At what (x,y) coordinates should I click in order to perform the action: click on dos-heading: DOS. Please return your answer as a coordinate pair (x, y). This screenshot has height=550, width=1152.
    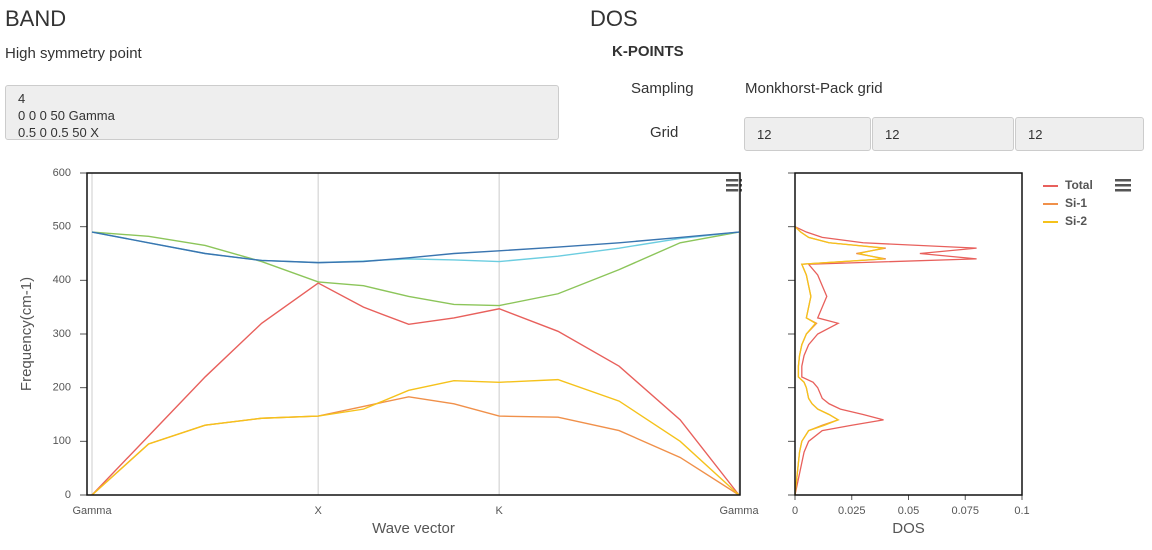
    Looking at the image, I should click on (614, 18).